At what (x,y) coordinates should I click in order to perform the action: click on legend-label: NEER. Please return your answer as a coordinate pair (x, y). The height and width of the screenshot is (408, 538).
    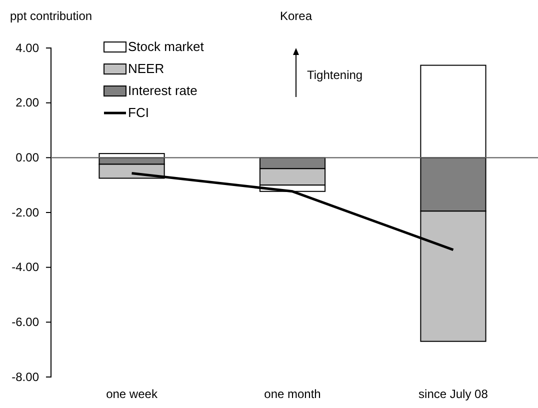
    Looking at the image, I should click on (146, 68).